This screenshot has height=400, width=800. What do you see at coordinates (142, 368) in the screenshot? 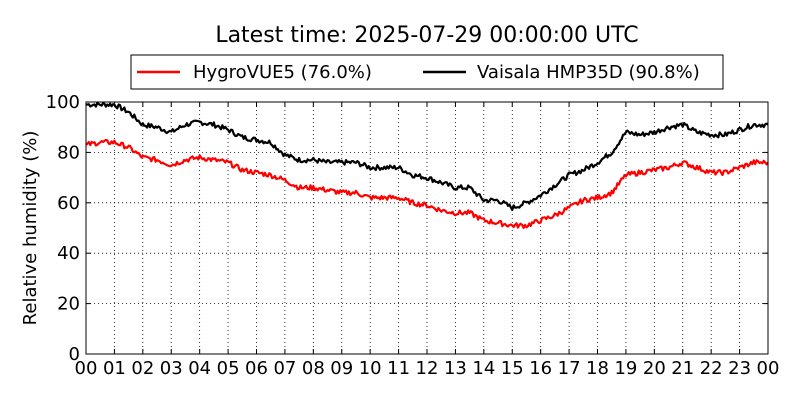
I see `x-tick-label: 02` at bounding box center [142, 368].